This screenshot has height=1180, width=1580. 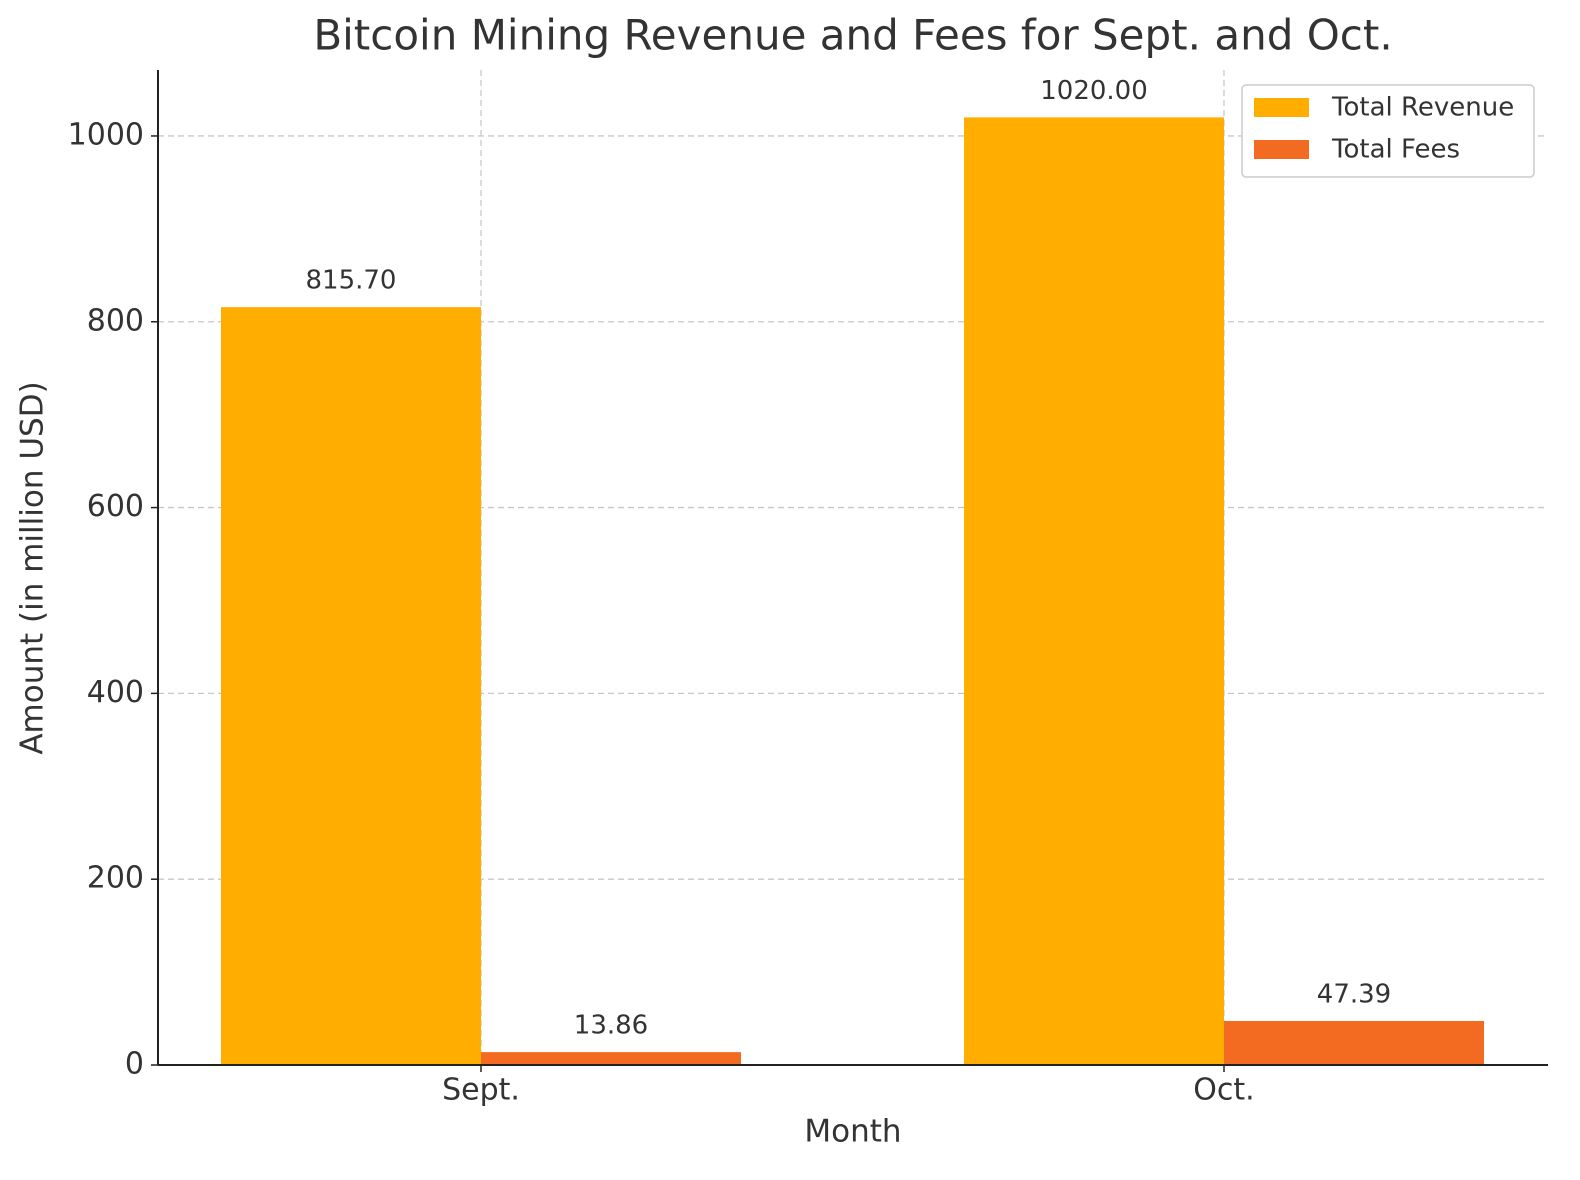 I want to click on y-tick-label: 1000, so click(x=106, y=134).